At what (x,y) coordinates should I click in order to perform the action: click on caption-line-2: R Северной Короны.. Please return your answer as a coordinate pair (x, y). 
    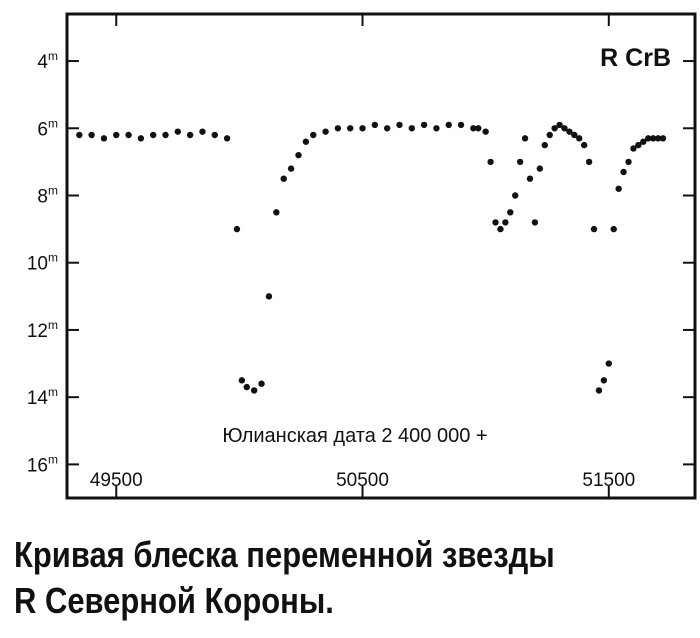
    Looking at the image, I should click on (174, 600).